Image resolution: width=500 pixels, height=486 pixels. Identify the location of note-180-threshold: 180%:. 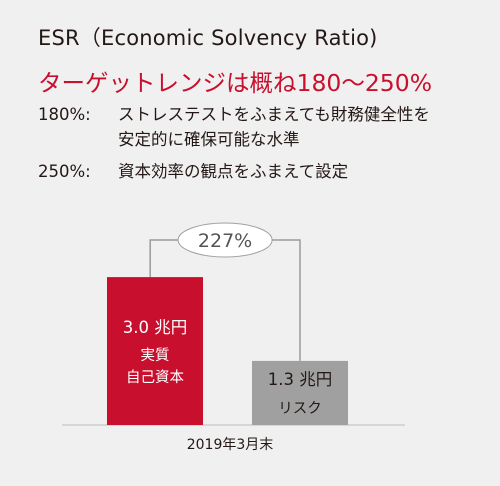
(64, 114).